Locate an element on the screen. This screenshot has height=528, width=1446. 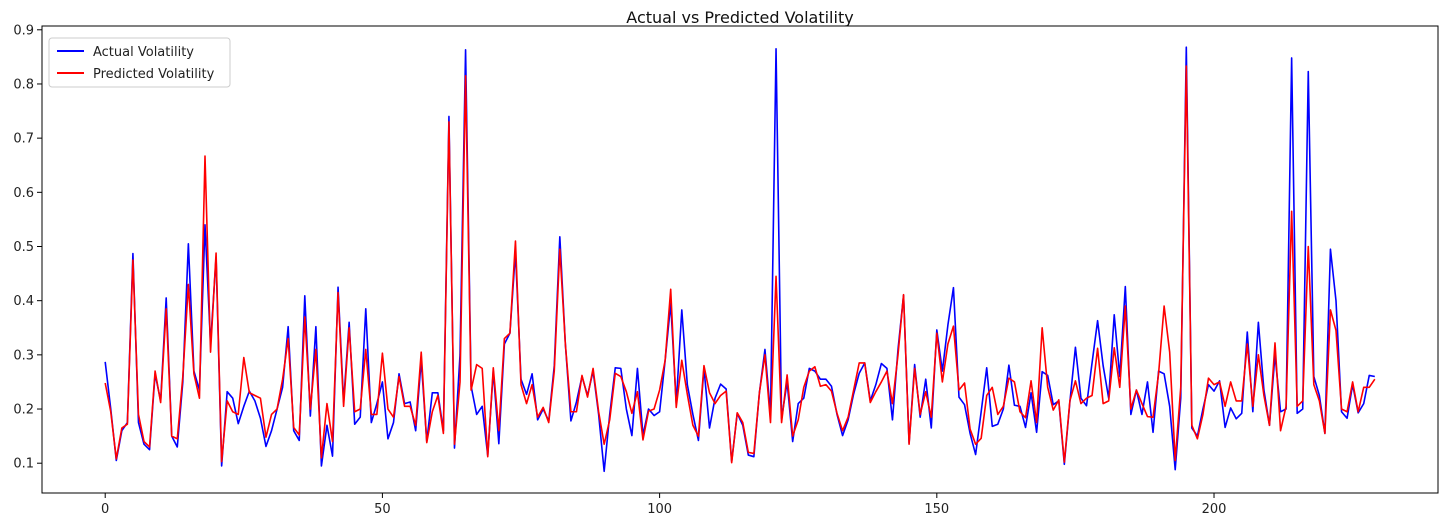
y-tick-label: 0.1 is located at coordinates (23, 464).